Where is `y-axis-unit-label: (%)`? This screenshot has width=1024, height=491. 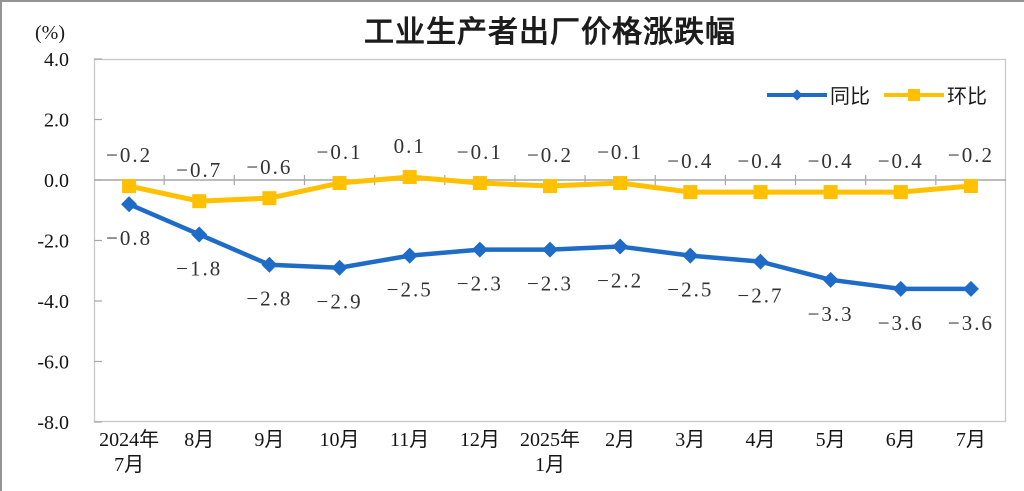 y-axis-unit-label: (%) is located at coordinates (50, 33).